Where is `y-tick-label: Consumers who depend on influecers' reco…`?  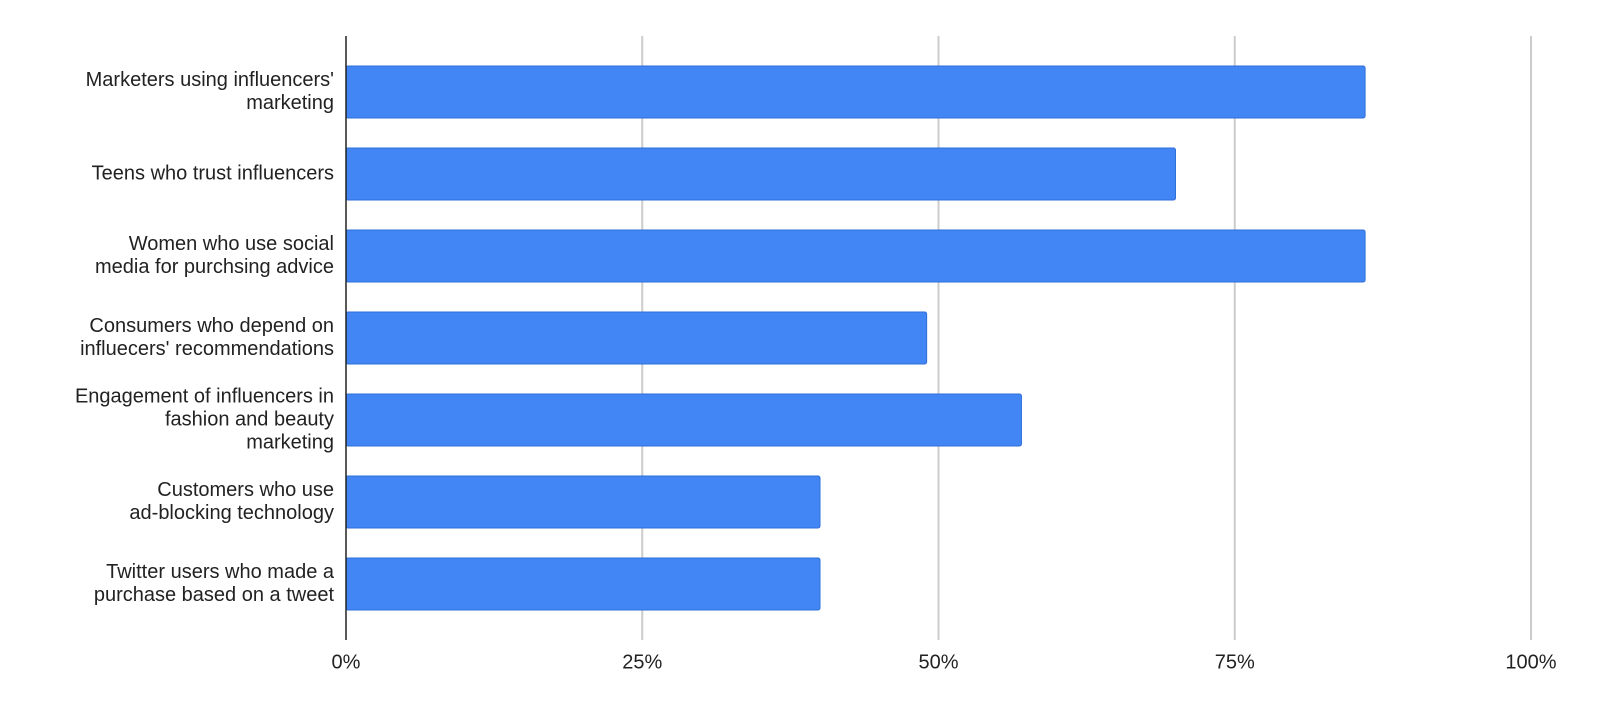 y-tick-label: Consumers who depend on influecers' reco… is located at coordinates (207, 337).